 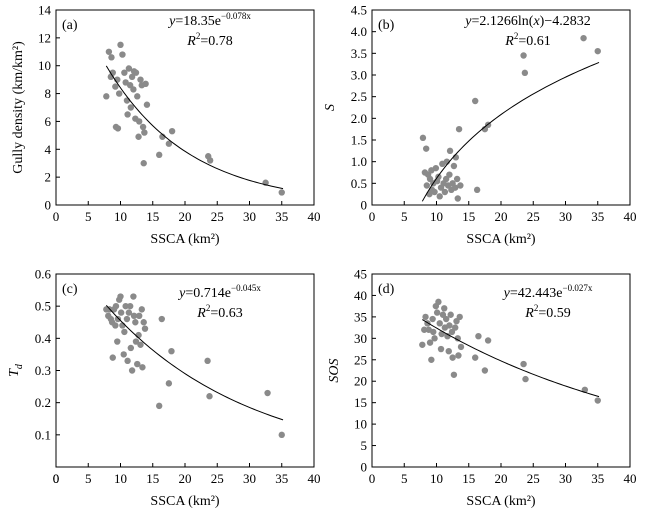 I want to click on r2-value: =0.59, so click(x=554, y=313).